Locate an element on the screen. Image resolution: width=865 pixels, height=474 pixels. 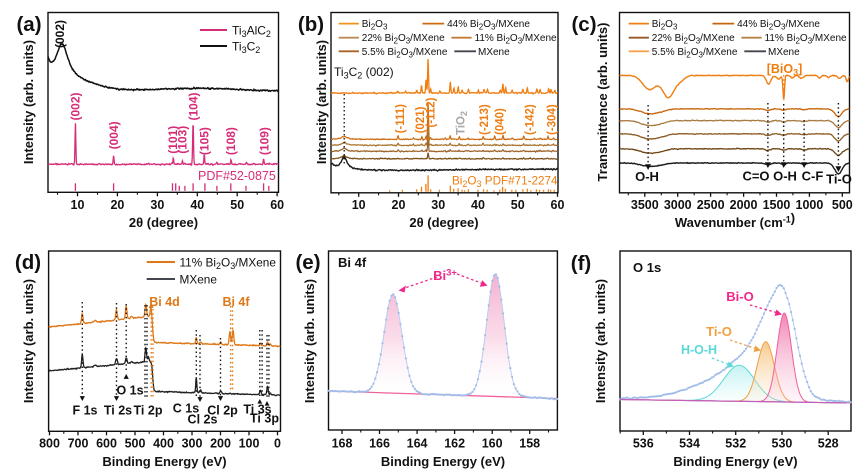
svg-text: (-112) is located at coordinates (432, 112).